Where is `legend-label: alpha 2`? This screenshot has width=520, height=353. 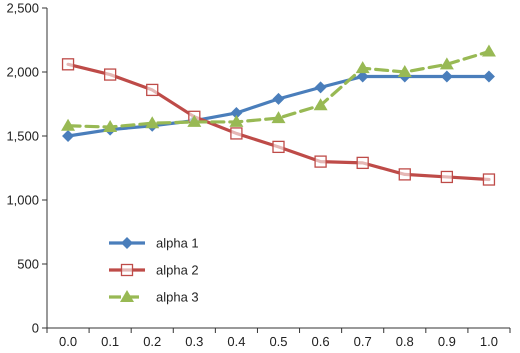
legend-label: alpha 2 is located at coordinates (177, 270).